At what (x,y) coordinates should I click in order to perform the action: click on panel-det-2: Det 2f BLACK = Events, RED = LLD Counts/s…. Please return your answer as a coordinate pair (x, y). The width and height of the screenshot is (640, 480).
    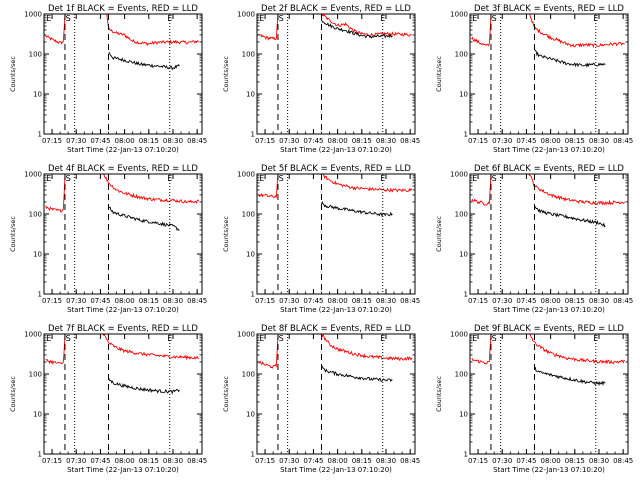
    Looking at the image, I should click on (321, 79).